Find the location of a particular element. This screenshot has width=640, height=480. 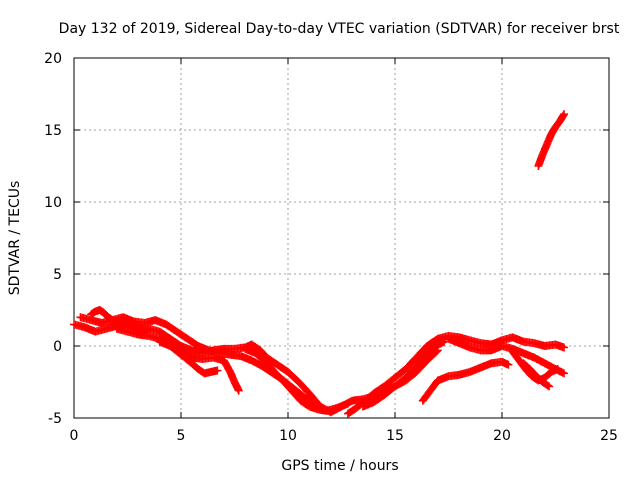

x-axis-label: GPS time / hours is located at coordinates (339, 466).